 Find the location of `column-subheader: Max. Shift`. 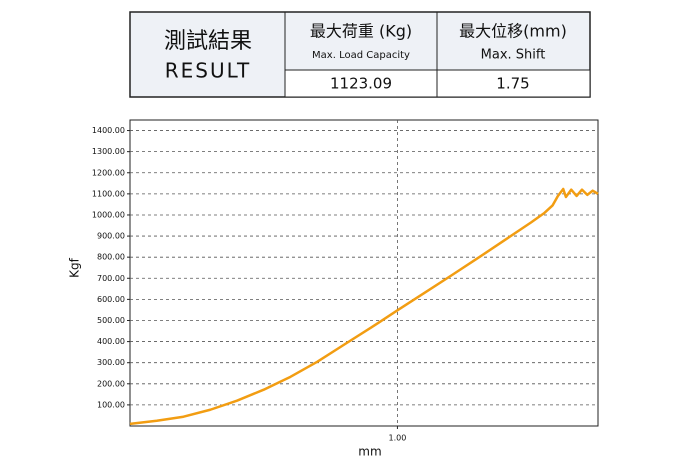

column-subheader: Max. Shift is located at coordinates (513, 55).